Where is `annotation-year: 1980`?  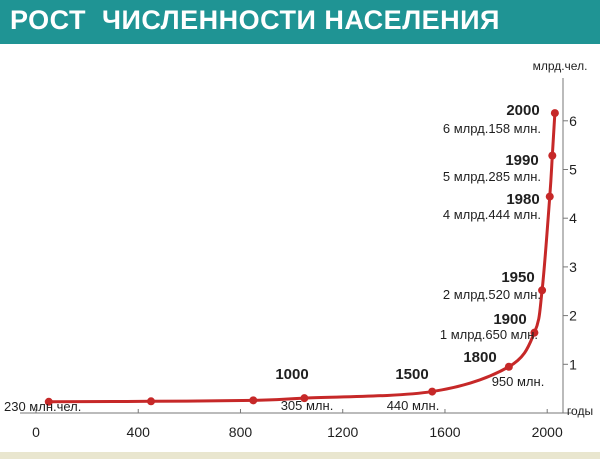
annotation-year: 1980 is located at coordinates (522, 199).